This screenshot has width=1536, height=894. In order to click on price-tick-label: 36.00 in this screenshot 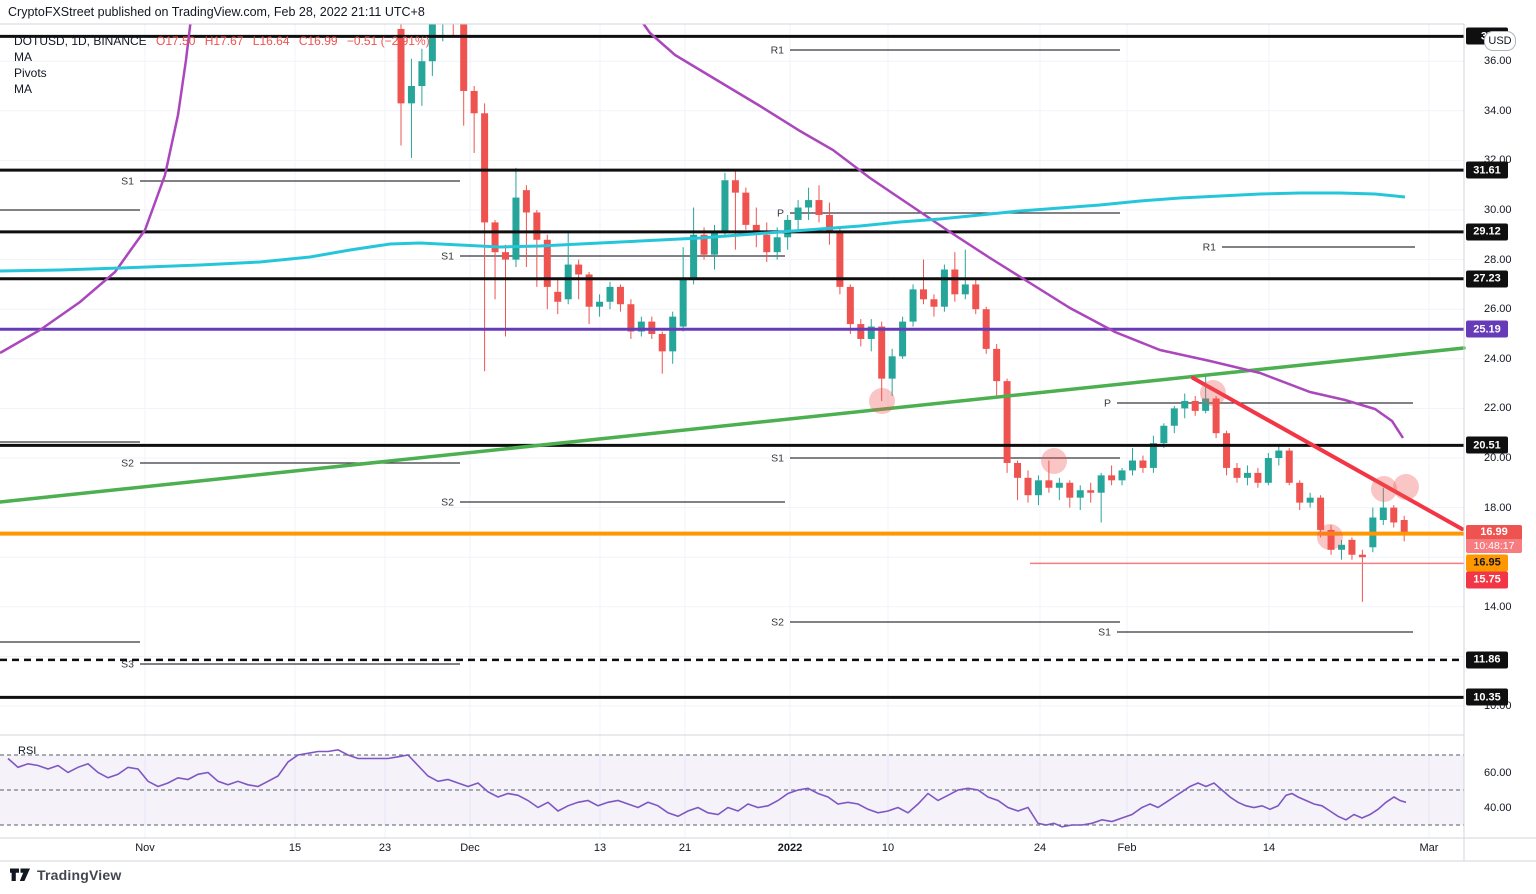, I will do `click(1498, 61)`.